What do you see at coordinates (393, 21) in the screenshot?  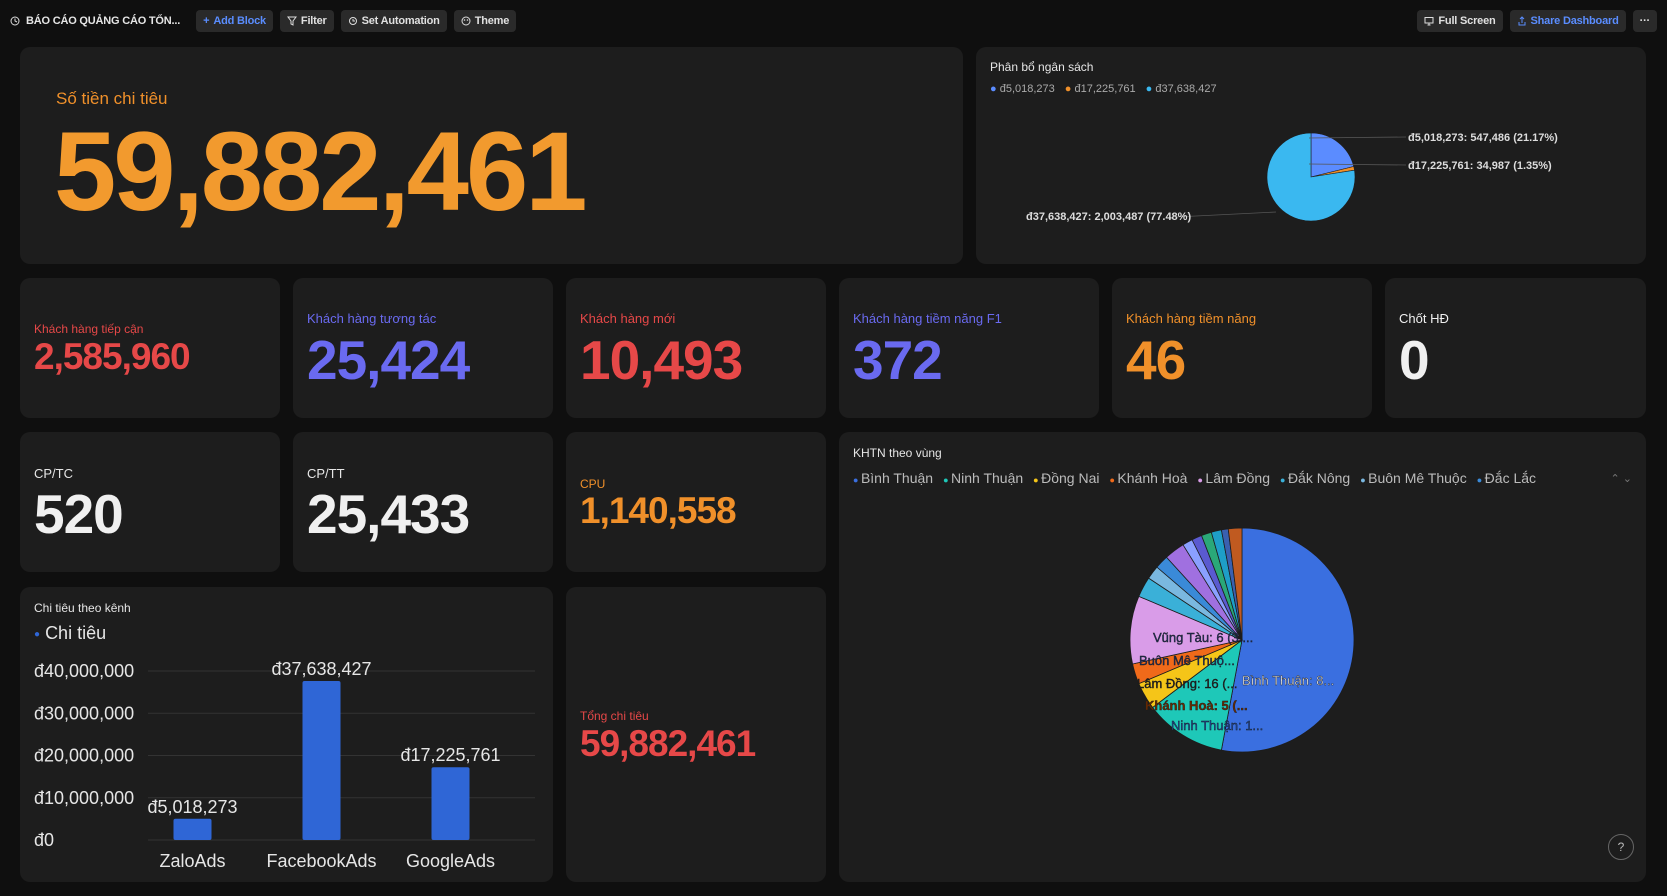 I see `set-automation-button: Set Automation` at bounding box center [393, 21].